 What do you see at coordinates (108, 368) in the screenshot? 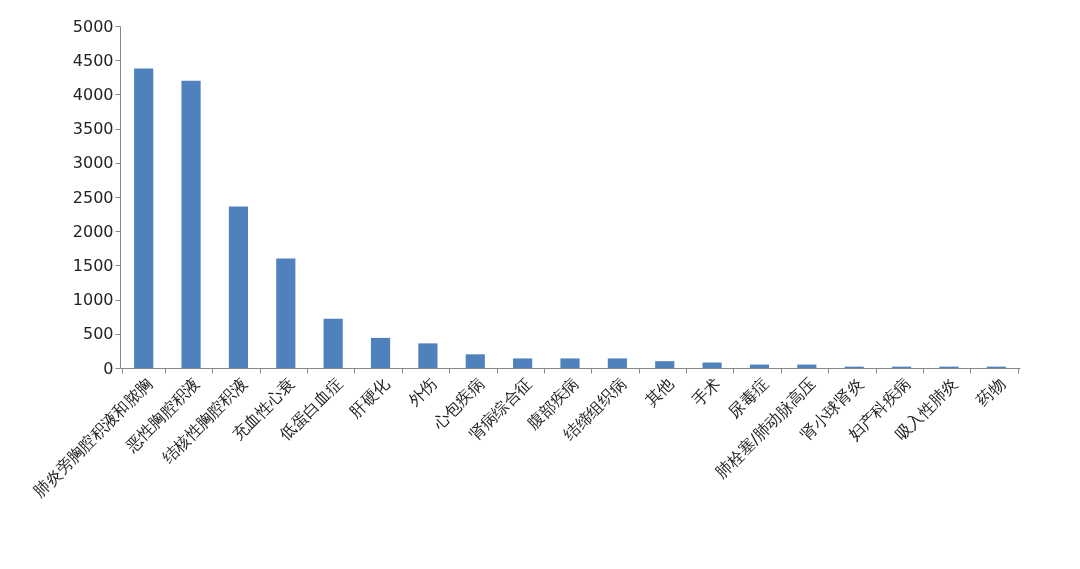
I see `y-tick-label: 0` at bounding box center [108, 368].